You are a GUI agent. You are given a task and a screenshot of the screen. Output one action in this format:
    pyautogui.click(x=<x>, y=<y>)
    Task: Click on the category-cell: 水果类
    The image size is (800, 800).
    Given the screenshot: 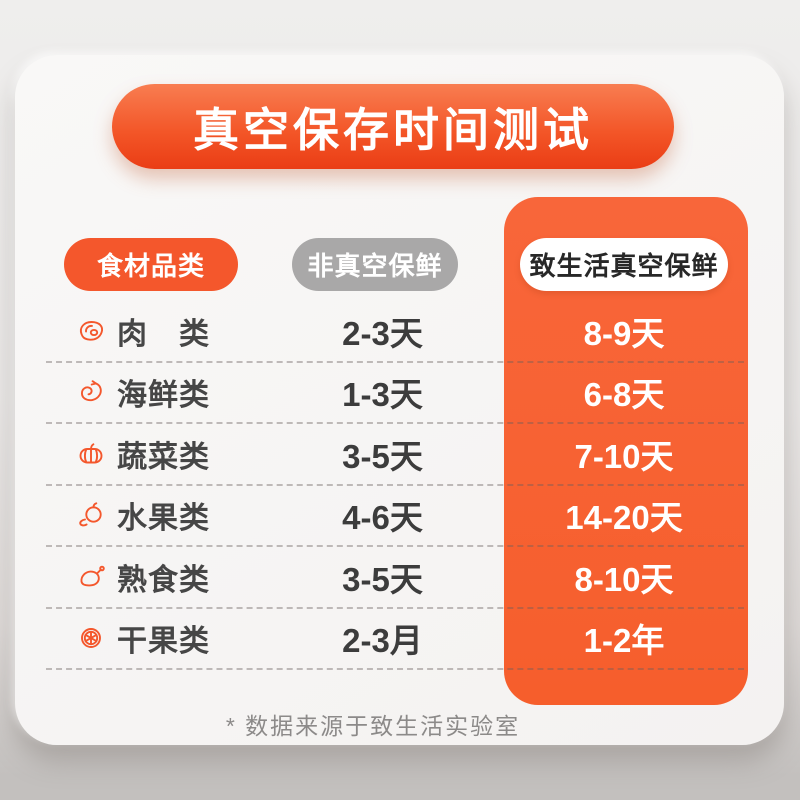 What is the action you would take?
    pyautogui.click(x=153, y=515)
    